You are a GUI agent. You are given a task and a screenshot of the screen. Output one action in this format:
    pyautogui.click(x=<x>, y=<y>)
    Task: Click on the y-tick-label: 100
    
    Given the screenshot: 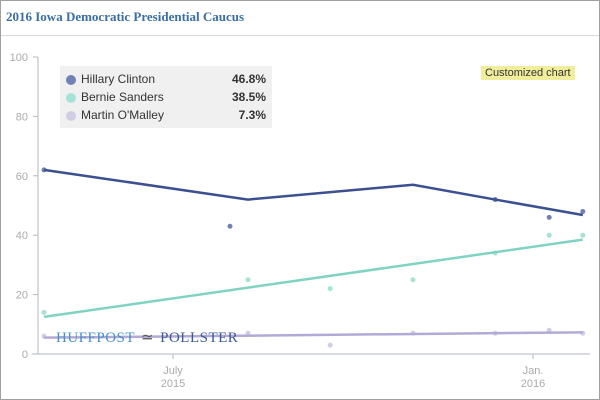 What is the action you would take?
    pyautogui.click(x=19, y=58)
    